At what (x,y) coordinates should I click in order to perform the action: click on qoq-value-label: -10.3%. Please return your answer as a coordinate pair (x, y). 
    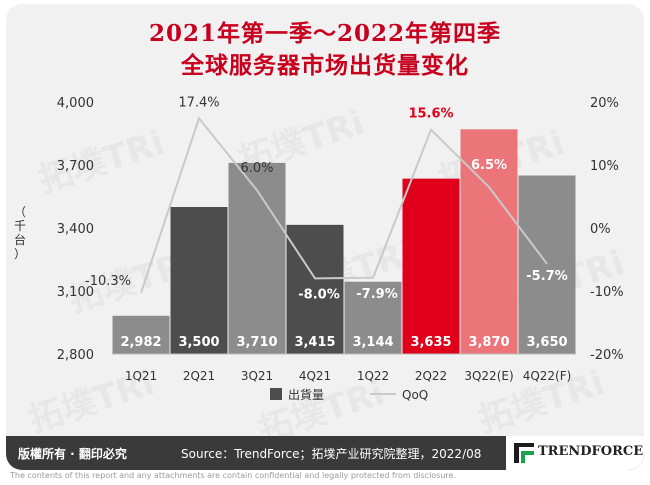
    Looking at the image, I should click on (108, 281).